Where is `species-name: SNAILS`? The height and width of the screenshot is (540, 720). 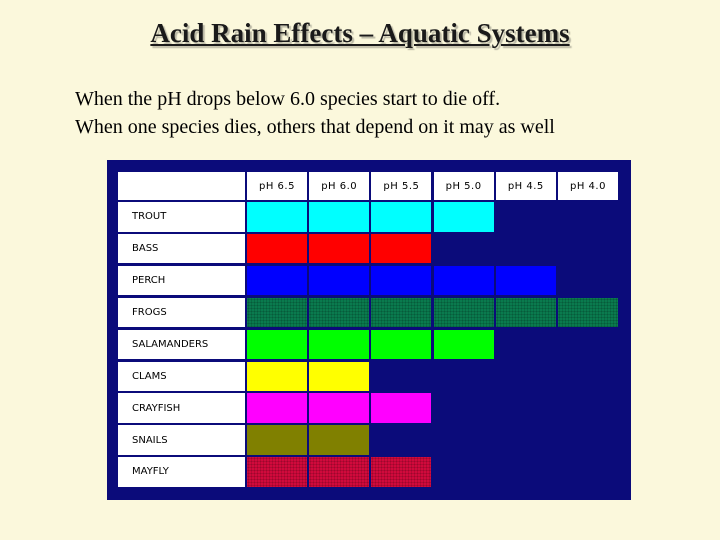 species-name: SNAILS is located at coordinates (150, 440).